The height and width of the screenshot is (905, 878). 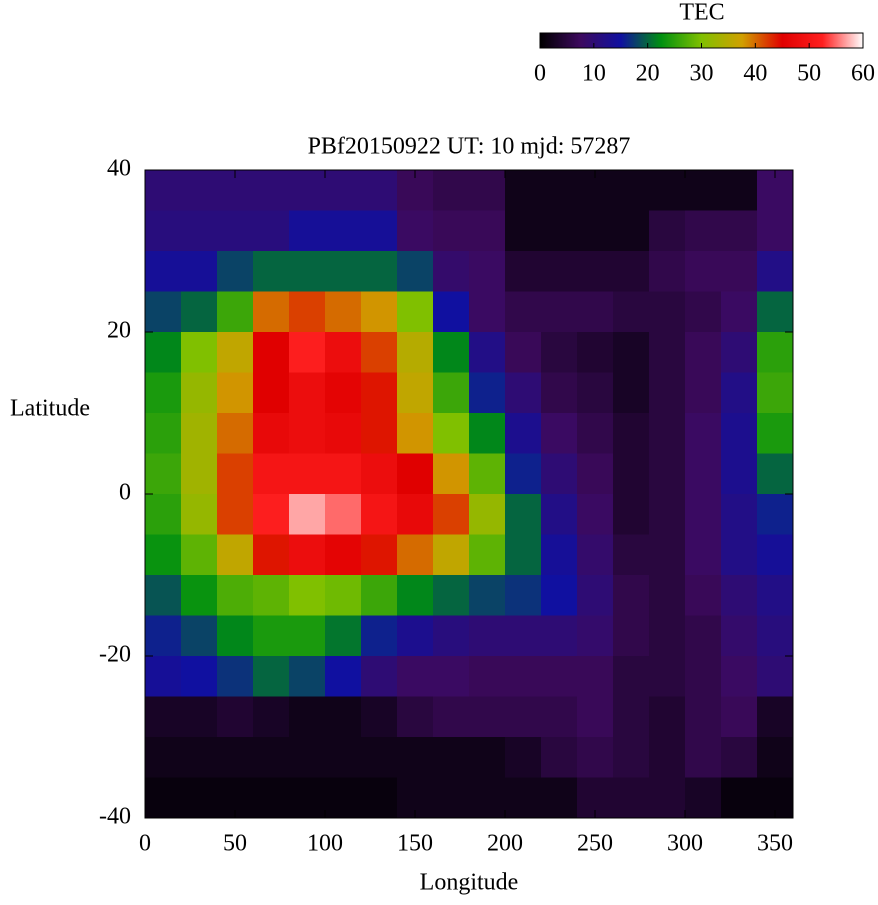 I want to click on colorbar-tick-label: 30, so click(x=702, y=74).